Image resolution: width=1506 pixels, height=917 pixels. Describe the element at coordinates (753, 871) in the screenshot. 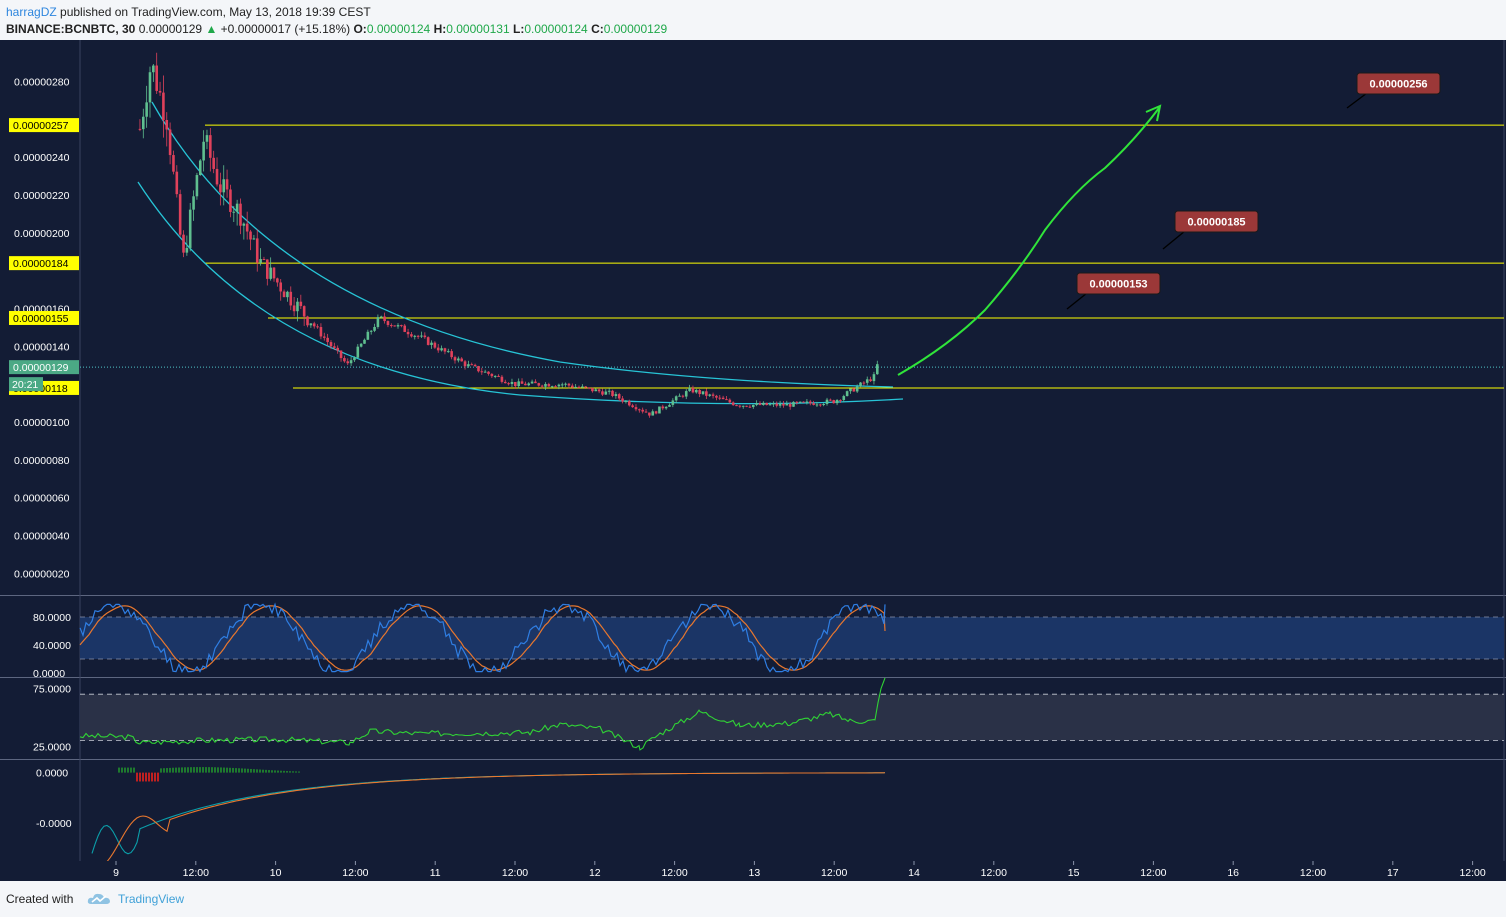

I see `time-axis` at that location.